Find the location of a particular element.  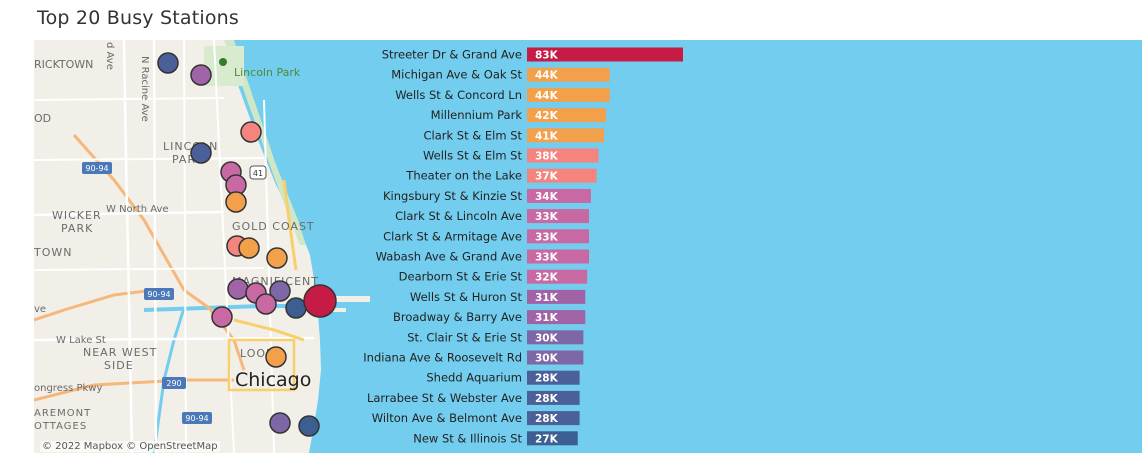

bar-category-label: New St & Illinois St is located at coordinates (467, 438).